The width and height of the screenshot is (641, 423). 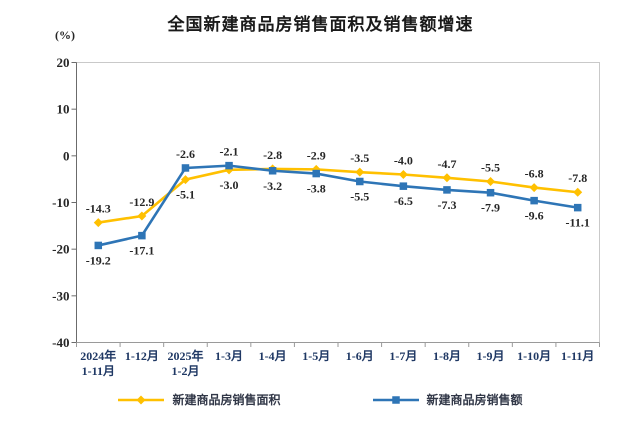 I want to click on y-tick-label: -10, so click(x=60, y=202).